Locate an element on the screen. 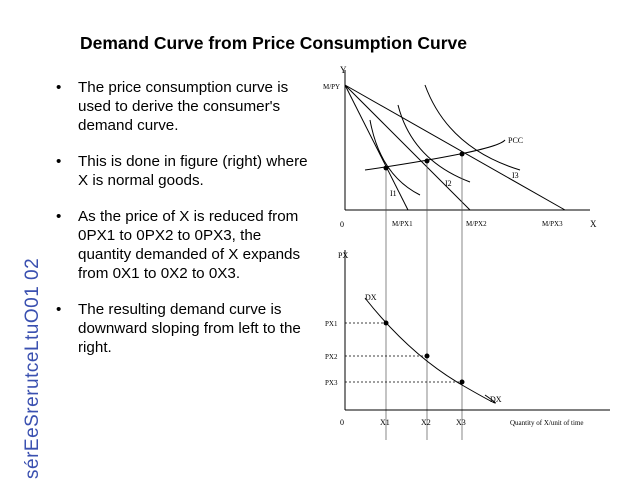  px2-label: PX2 is located at coordinates (331, 357).